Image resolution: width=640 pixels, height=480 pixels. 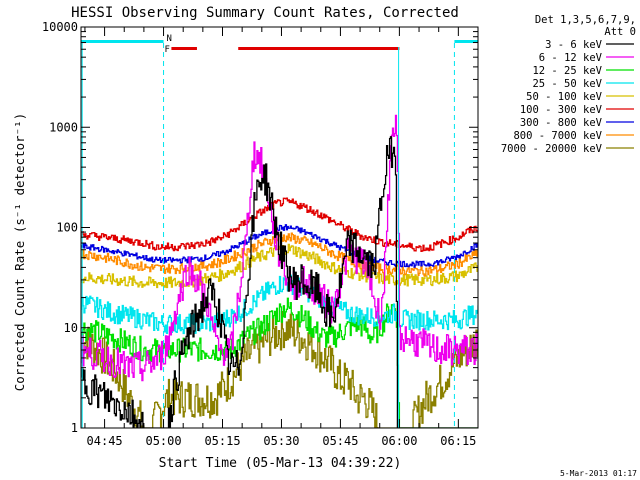 I want to click on legend-label: 7000 - 20000 keV, so click(x=552, y=149).